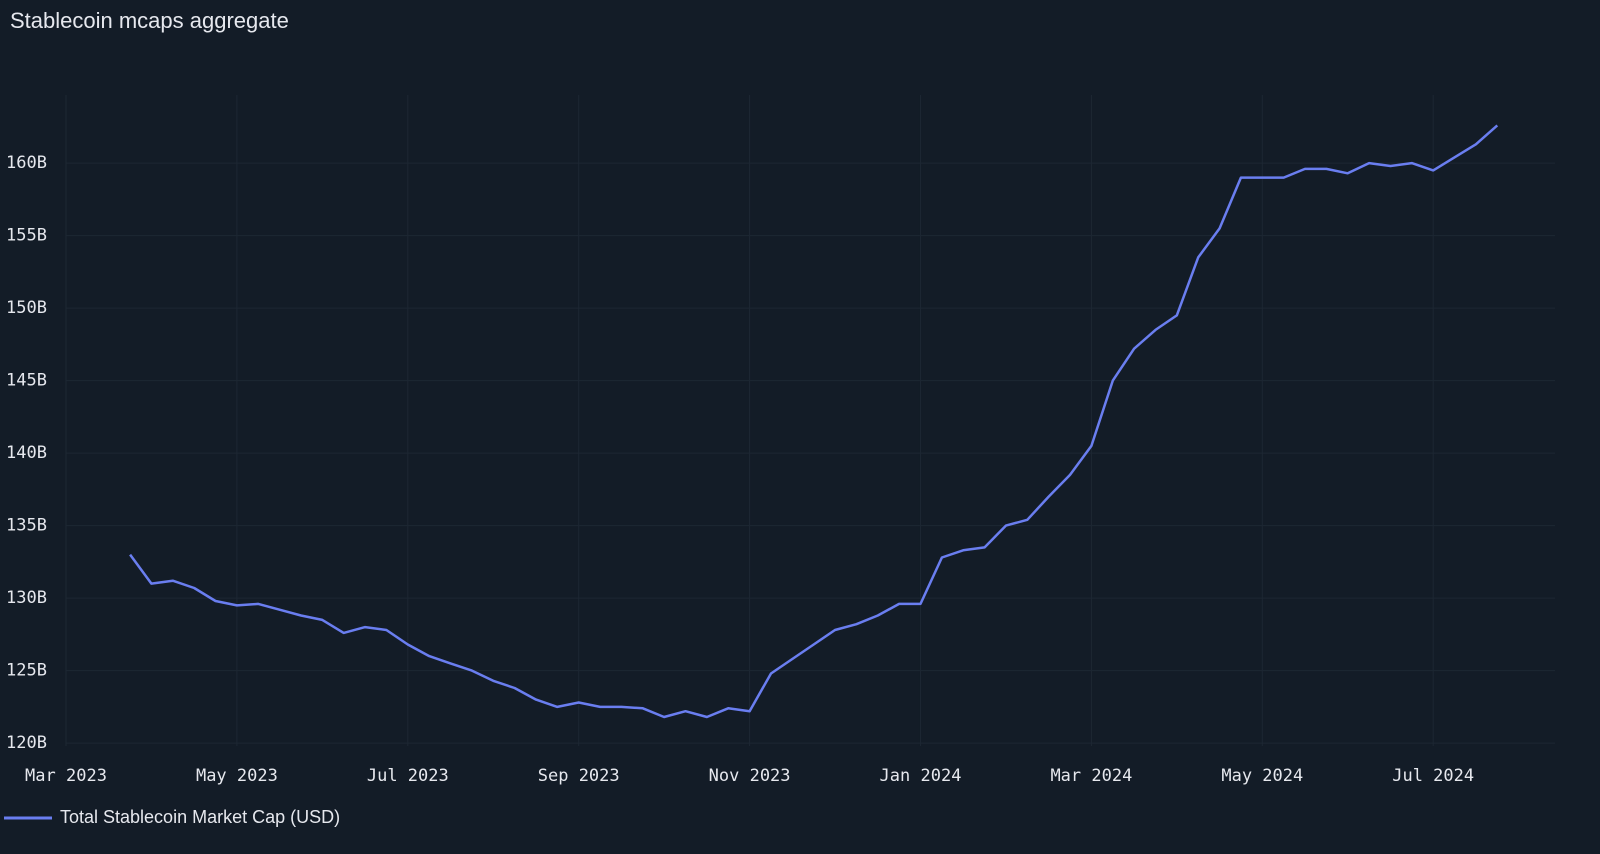  Describe the element at coordinates (1433, 776) in the screenshot. I see `x-tick-label: Jul 2024` at that location.